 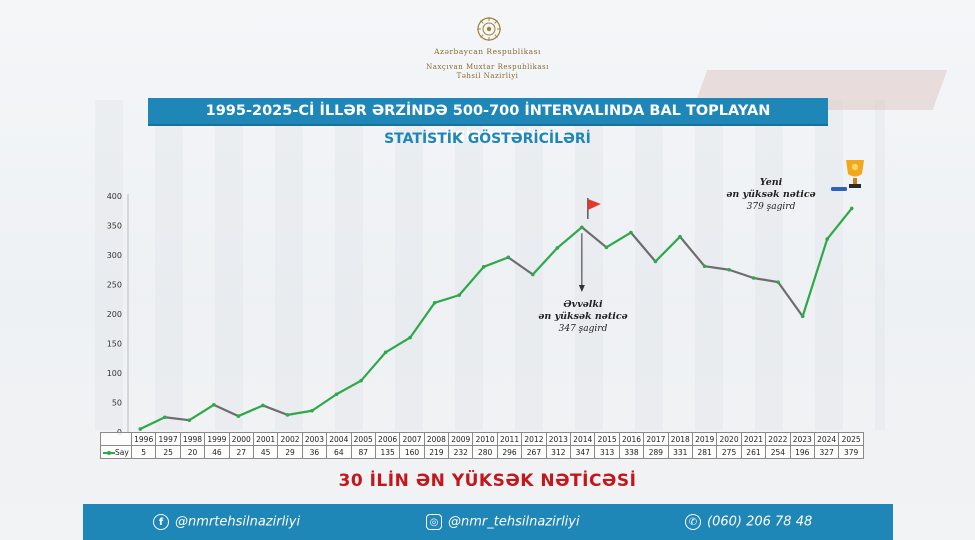 What do you see at coordinates (558, 439) in the screenshot?
I see `table-year-cell: 2013` at bounding box center [558, 439].